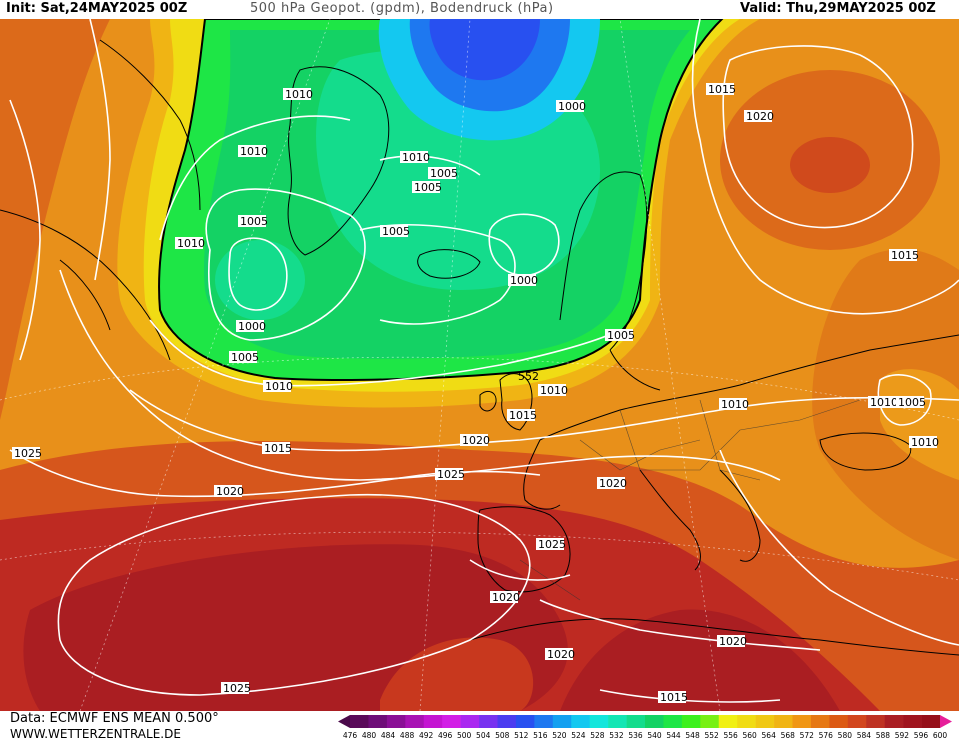 Image resolution: width=959 pixels, height=741 pixels. I want to click on colorbar-tick-label: 516, so click(540, 735).